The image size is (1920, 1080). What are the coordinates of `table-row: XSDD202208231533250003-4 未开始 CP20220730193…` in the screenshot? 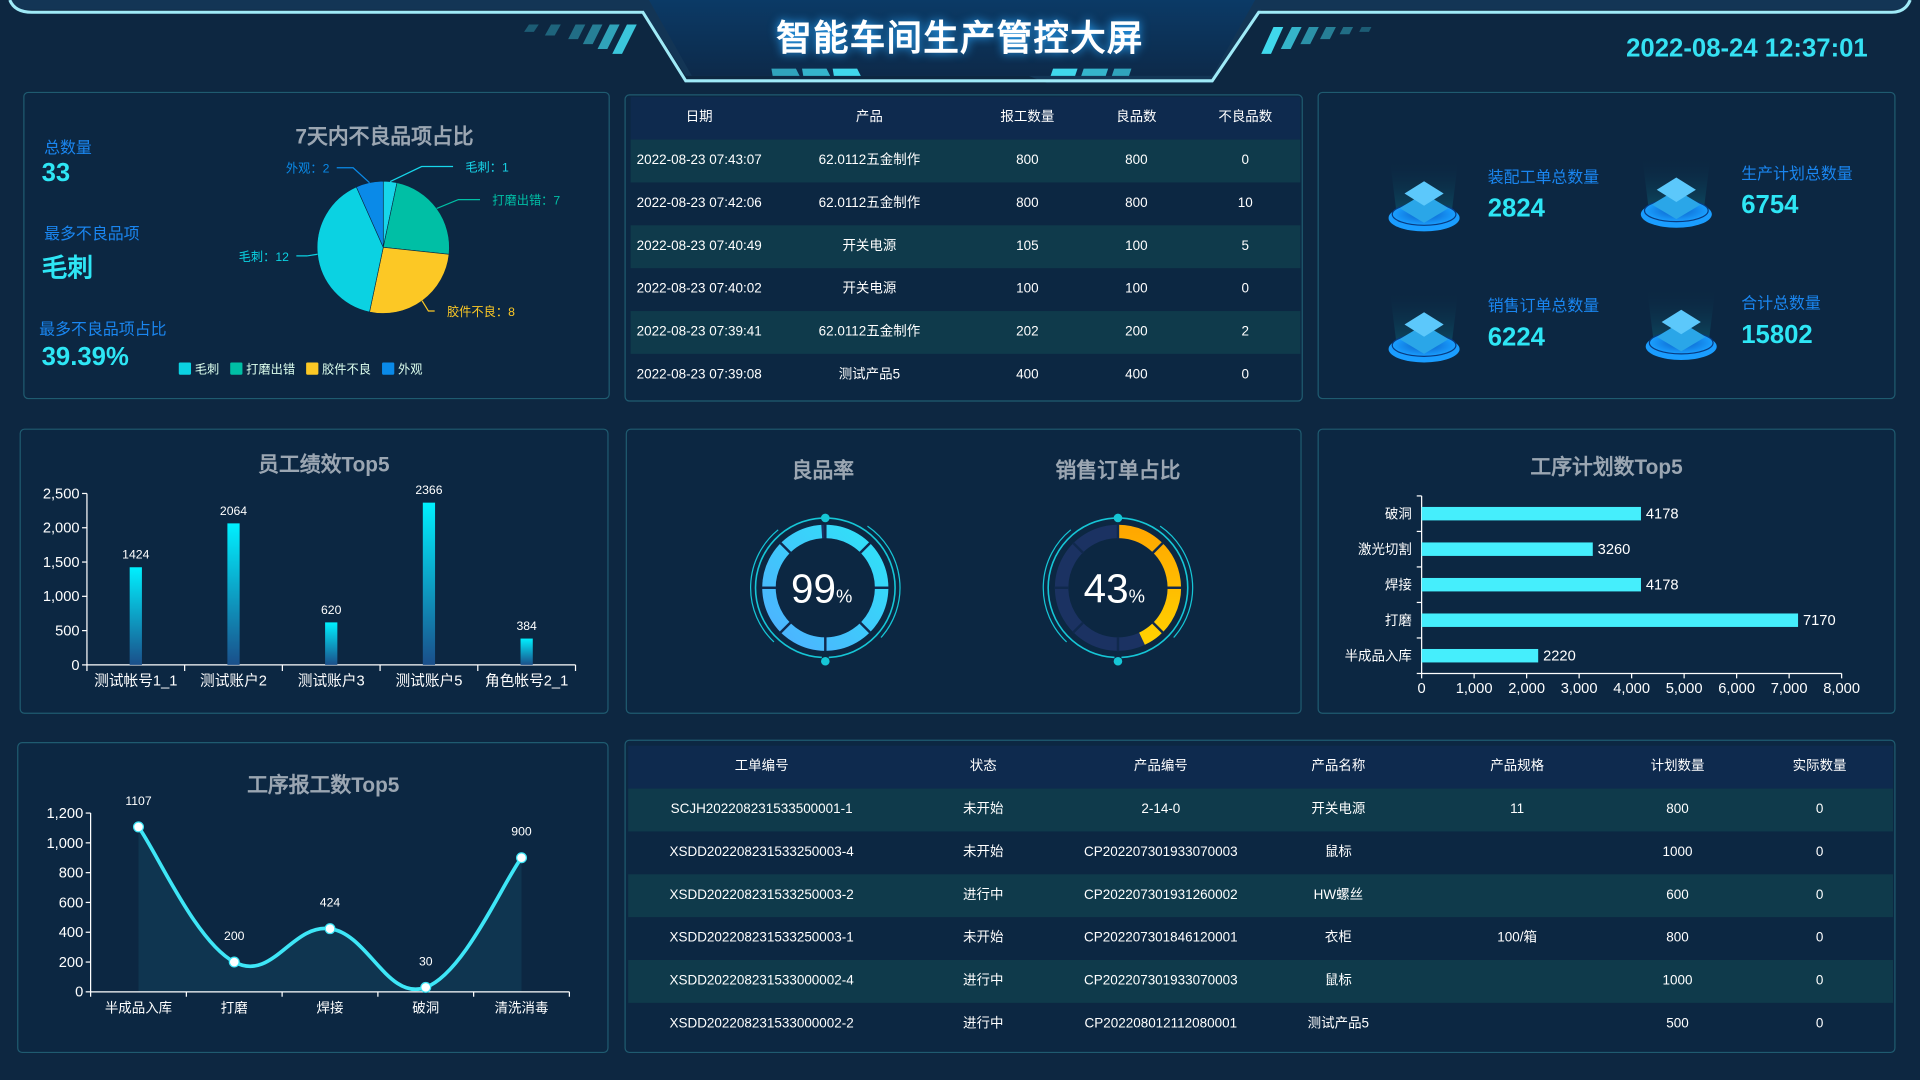 It's located at (1260, 852).